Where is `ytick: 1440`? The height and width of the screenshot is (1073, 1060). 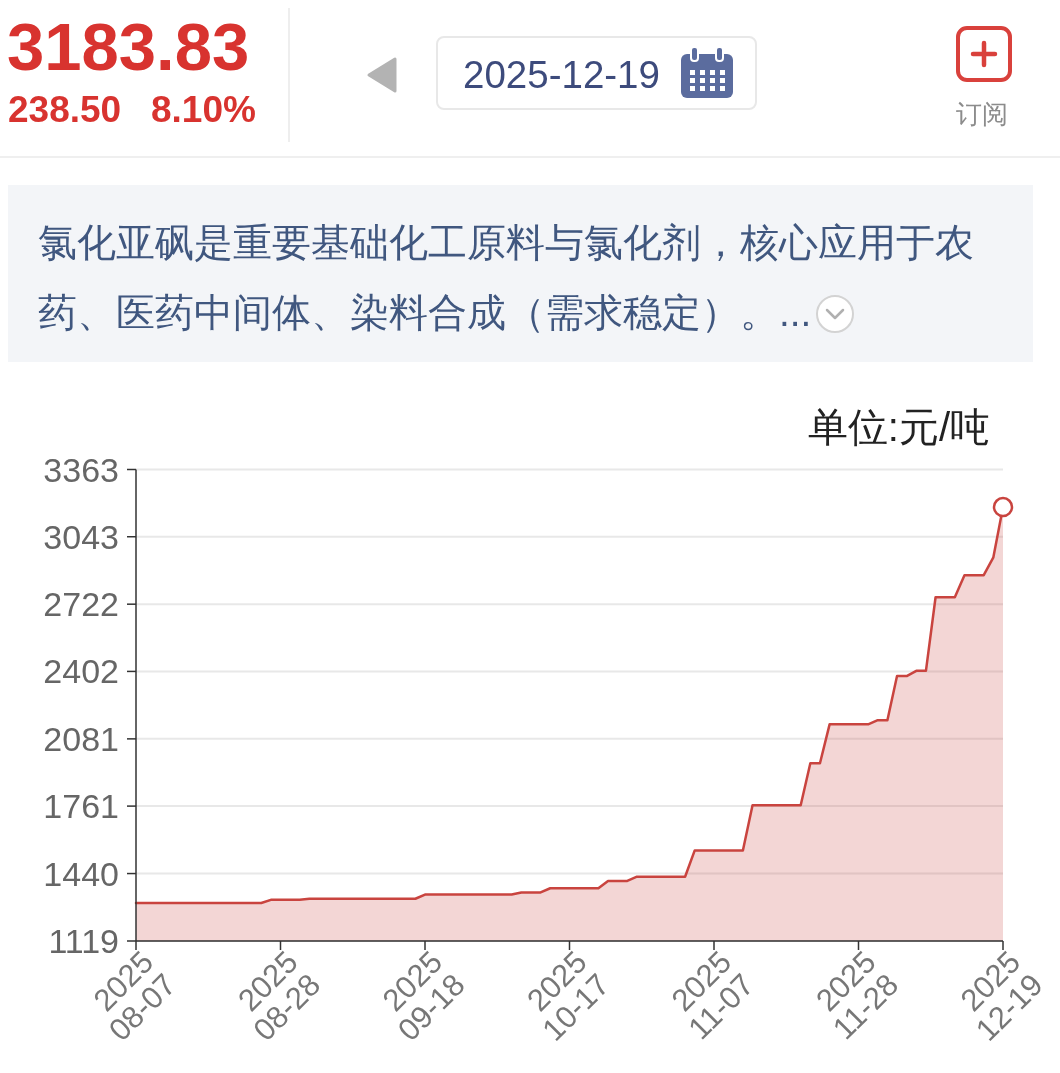 ytick: 1440 is located at coordinates (81, 873).